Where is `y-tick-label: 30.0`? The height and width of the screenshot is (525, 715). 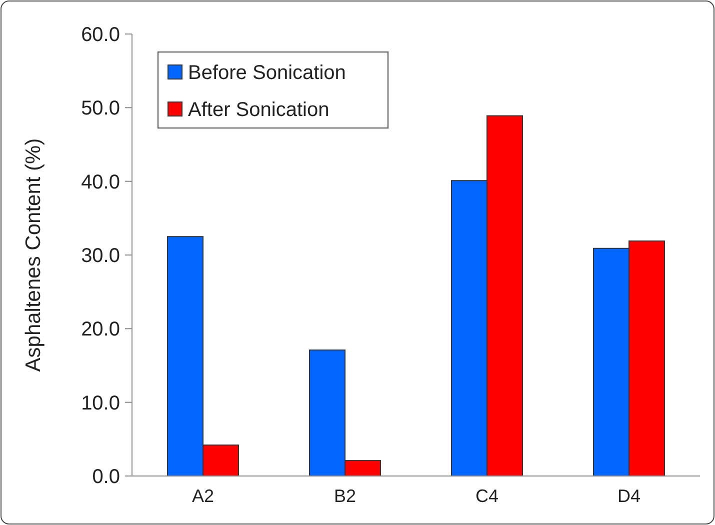 y-tick-label: 30.0 is located at coordinates (100, 256).